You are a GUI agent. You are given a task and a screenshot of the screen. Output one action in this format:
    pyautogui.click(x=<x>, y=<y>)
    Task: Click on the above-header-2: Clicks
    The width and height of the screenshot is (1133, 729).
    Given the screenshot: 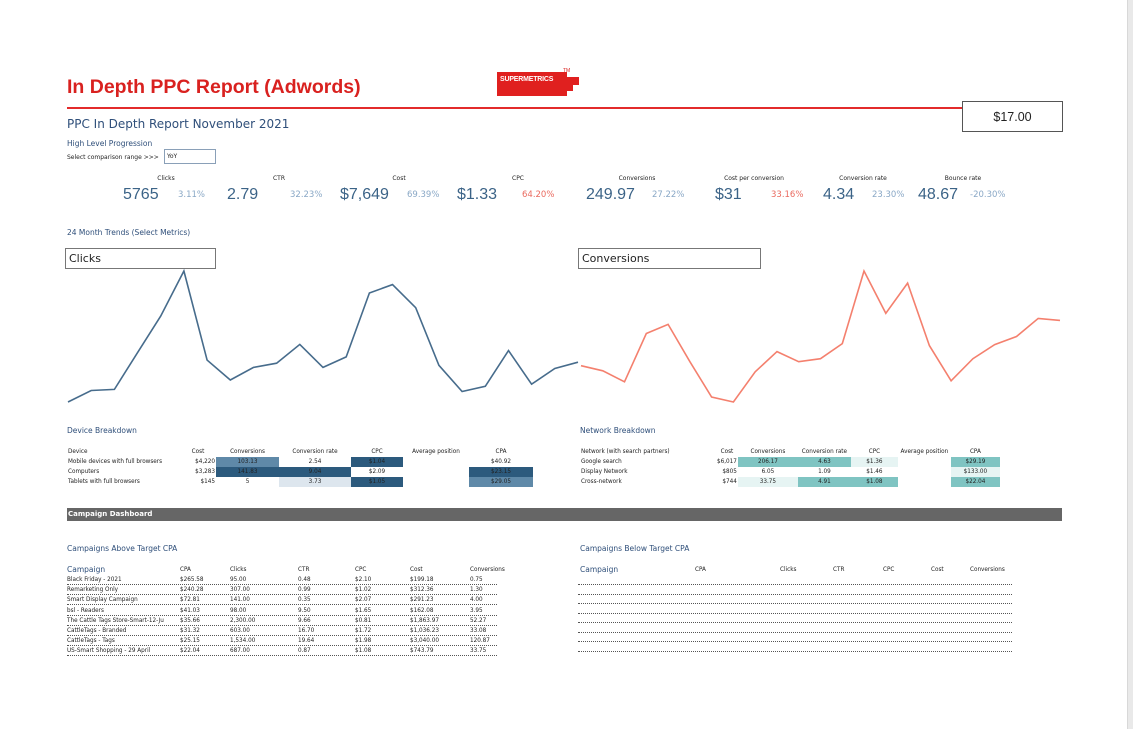 What is the action you would take?
    pyautogui.click(x=238, y=570)
    